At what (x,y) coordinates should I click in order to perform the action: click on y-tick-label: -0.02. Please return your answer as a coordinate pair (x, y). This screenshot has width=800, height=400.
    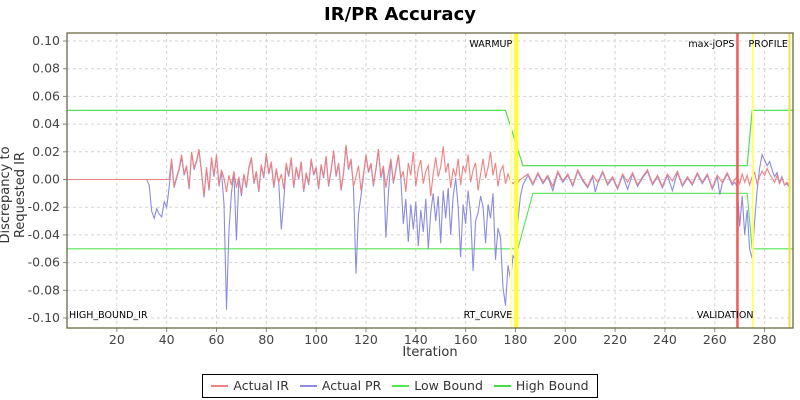
    Looking at the image, I should click on (44, 206).